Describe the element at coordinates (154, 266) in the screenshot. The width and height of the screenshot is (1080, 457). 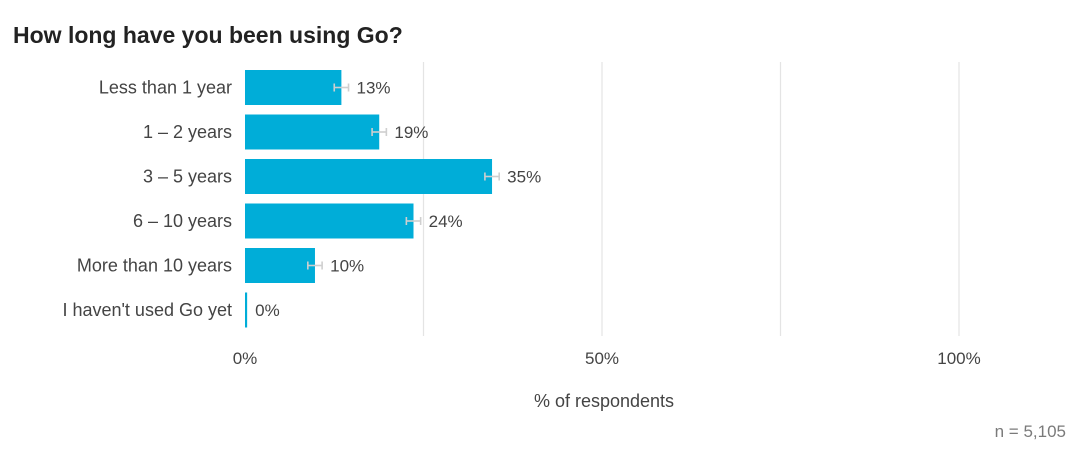
I see `category-label-4: More than 10 years` at that location.